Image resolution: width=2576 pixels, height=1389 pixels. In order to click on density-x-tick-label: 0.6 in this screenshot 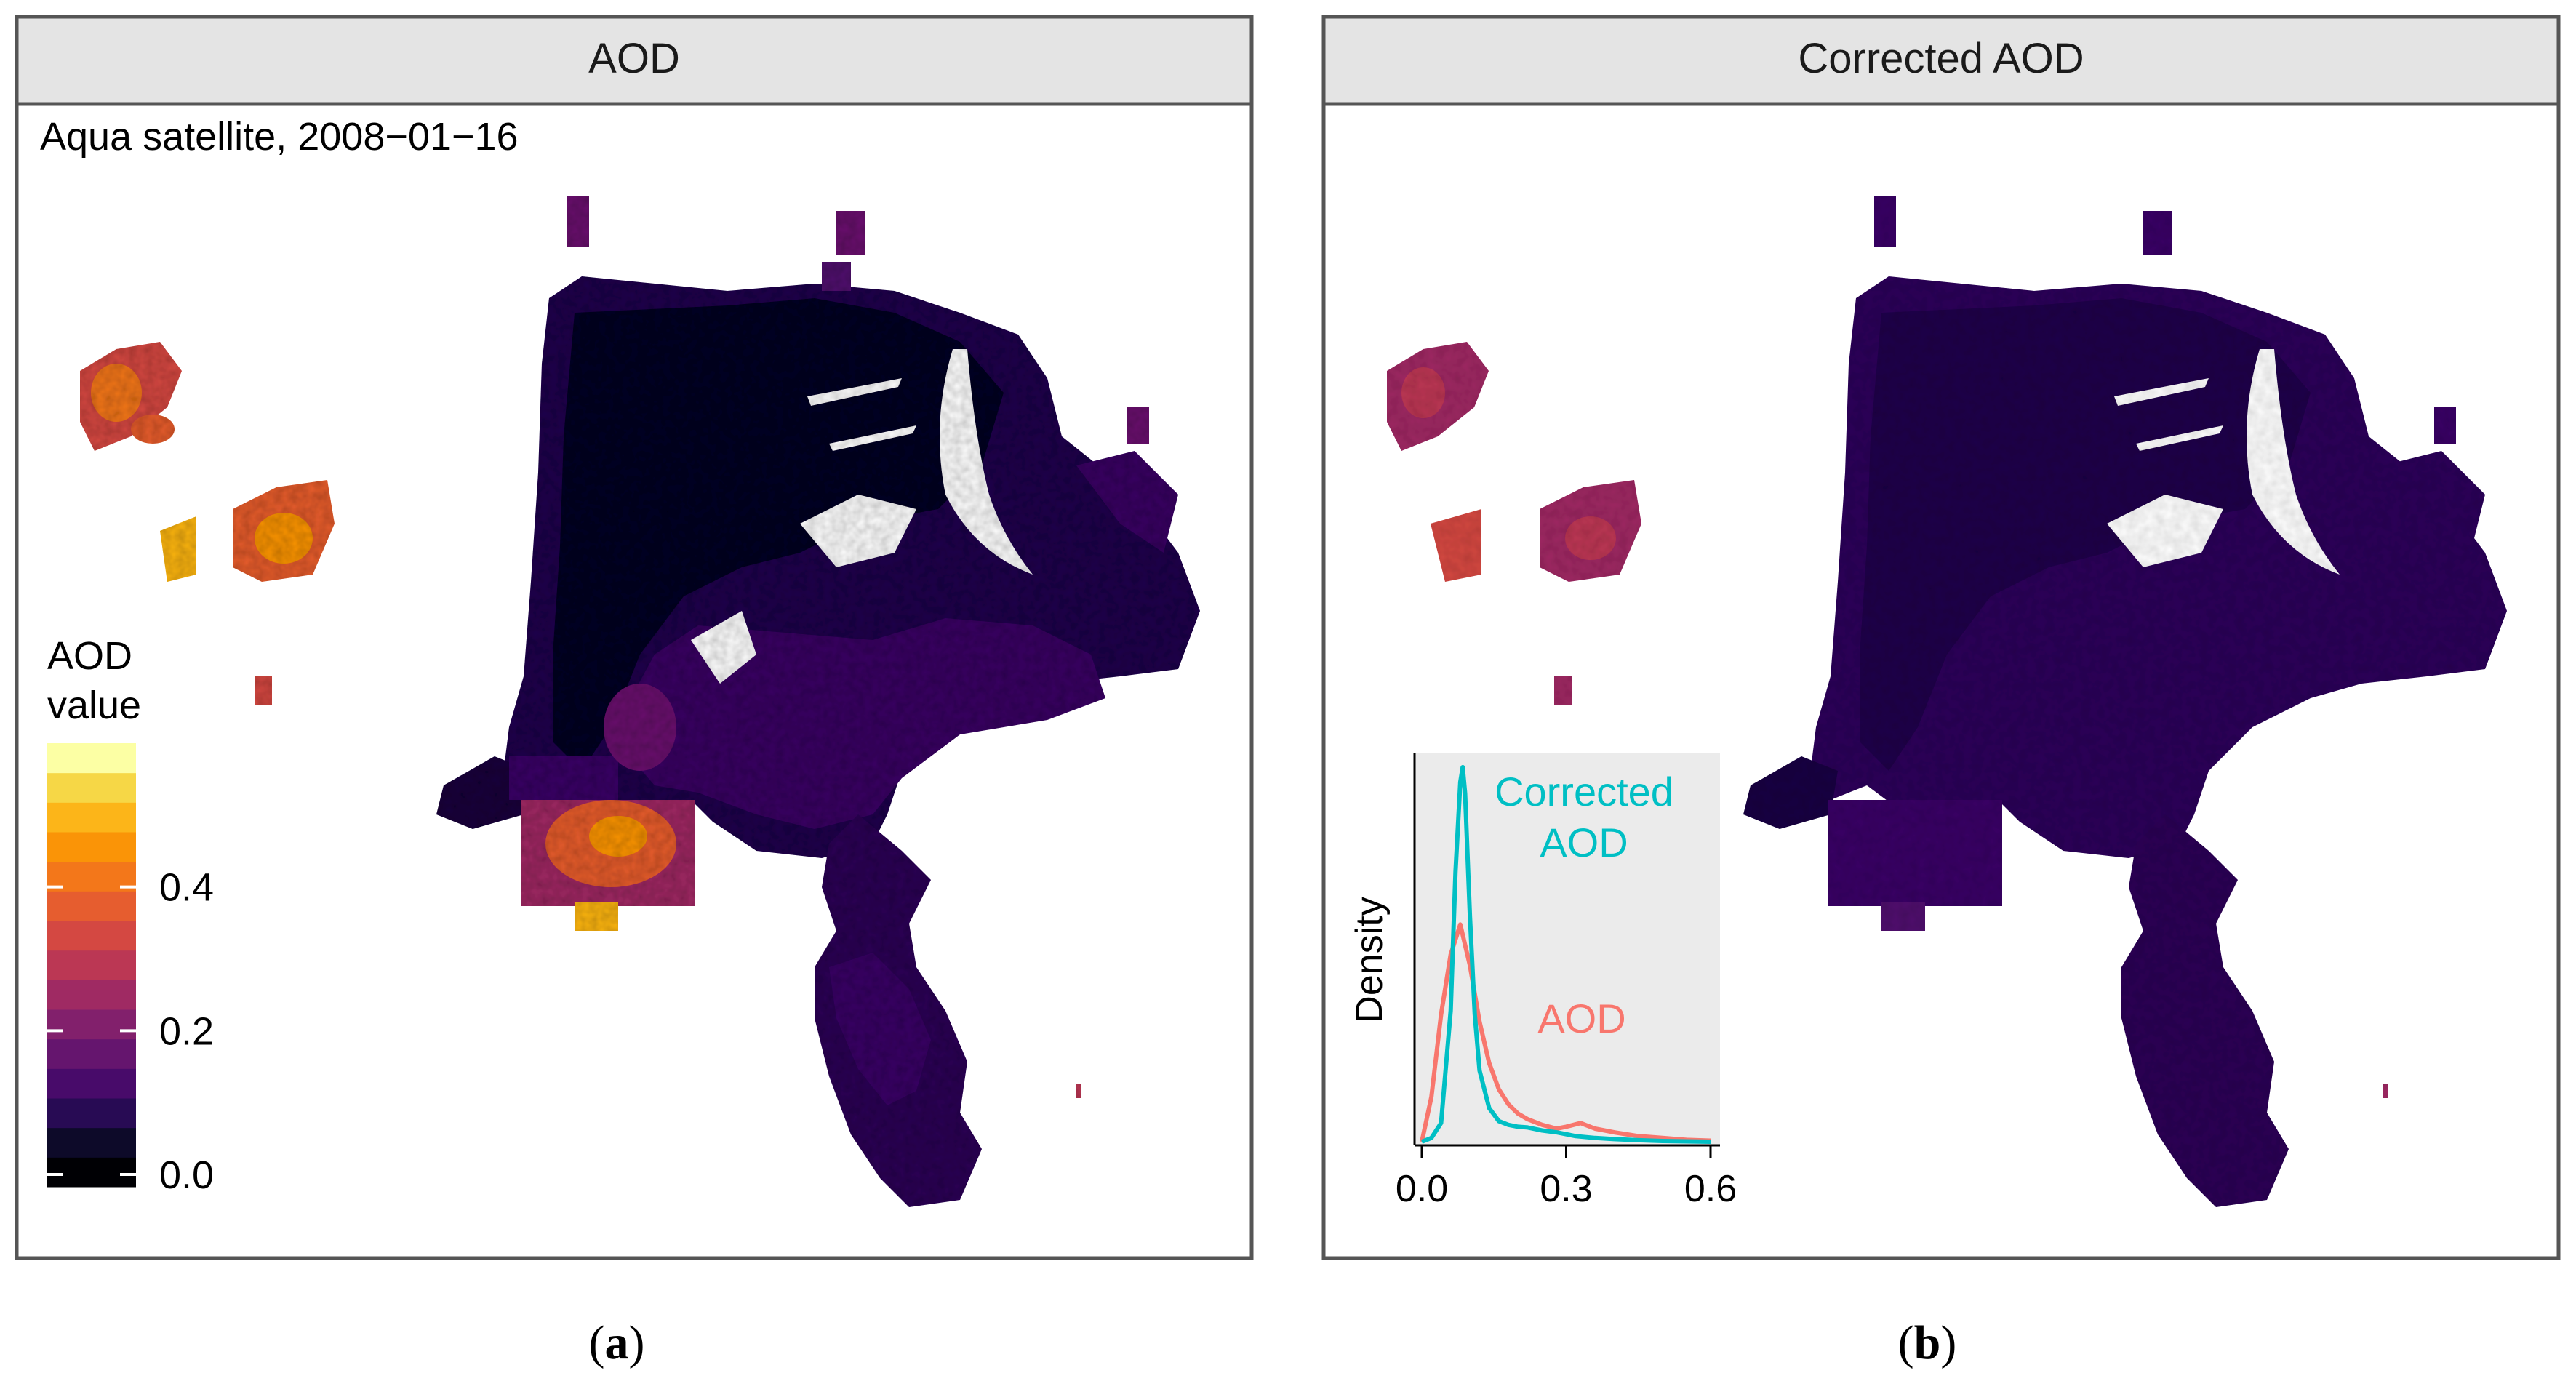, I will do `click(1710, 1189)`.